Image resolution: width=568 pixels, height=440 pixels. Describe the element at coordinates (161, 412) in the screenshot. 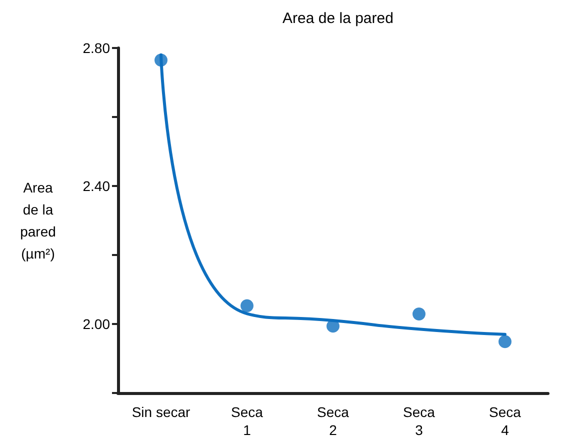

I see `x-tick-label: Sin secar` at that location.